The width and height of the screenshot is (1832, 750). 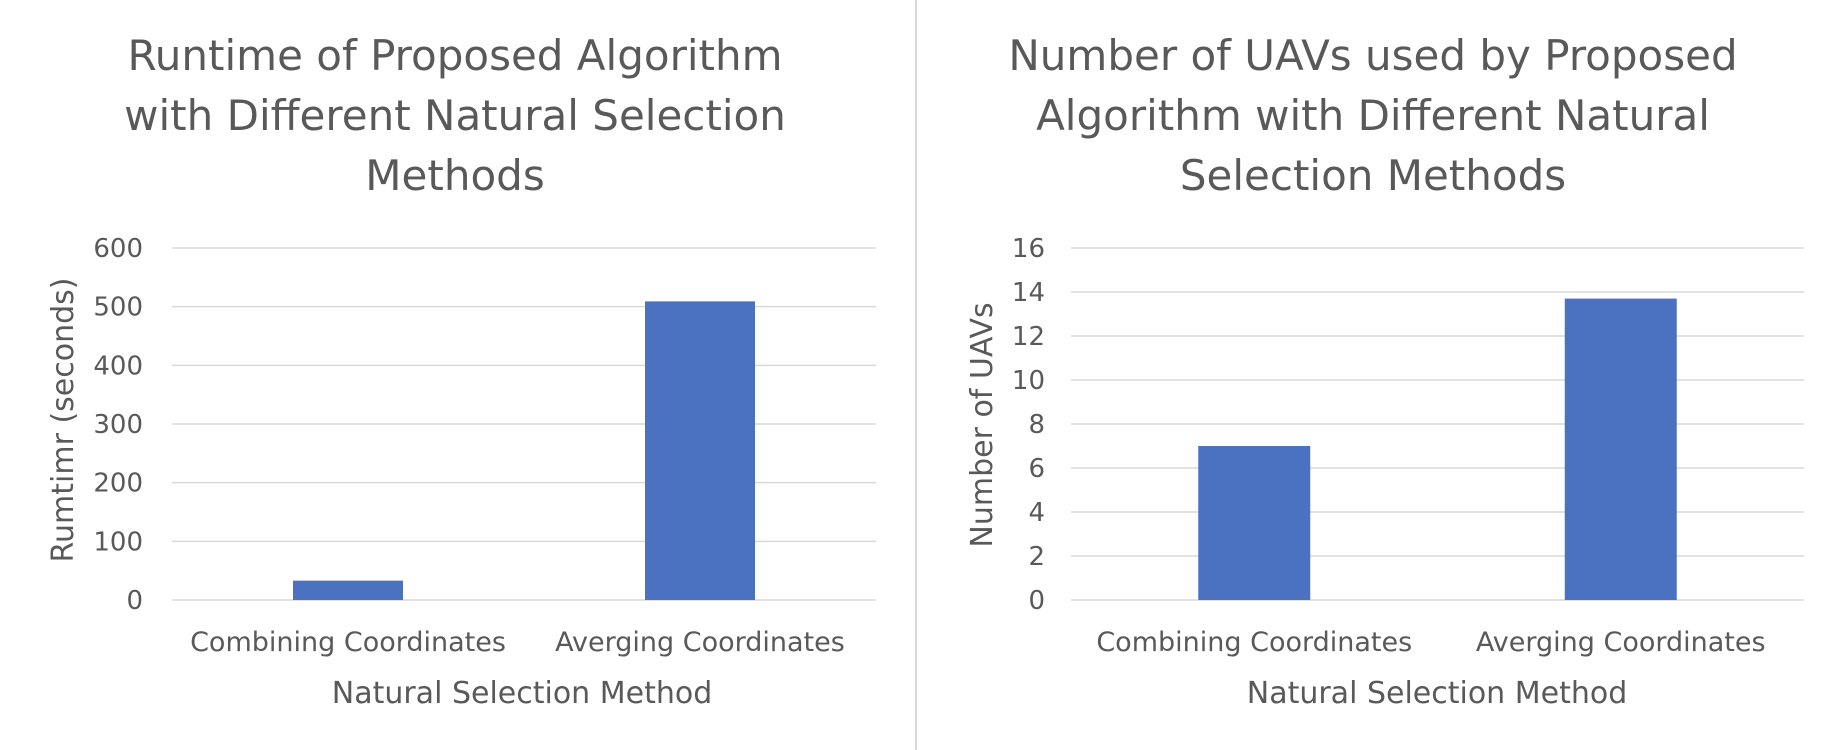 I want to click on y-tick-labels: 0 2 4 6 8 10 12 14 16, so click(x=1028, y=425).